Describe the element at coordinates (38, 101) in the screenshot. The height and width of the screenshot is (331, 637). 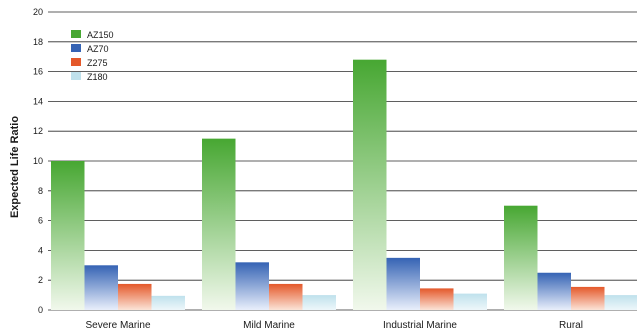
I see `y-tick-label: 14` at that location.